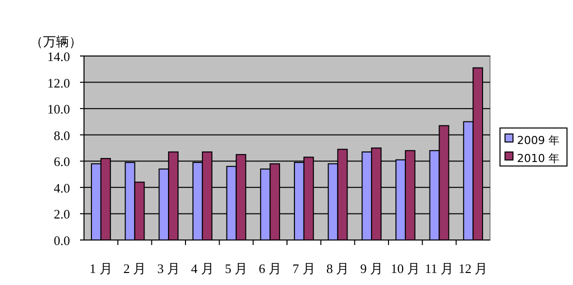 Image resolution: width=573 pixels, height=285 pixels. Describe the element at coordinates (538, 158) in the screenshot. I see `legend-label: 2010 年` at that location.